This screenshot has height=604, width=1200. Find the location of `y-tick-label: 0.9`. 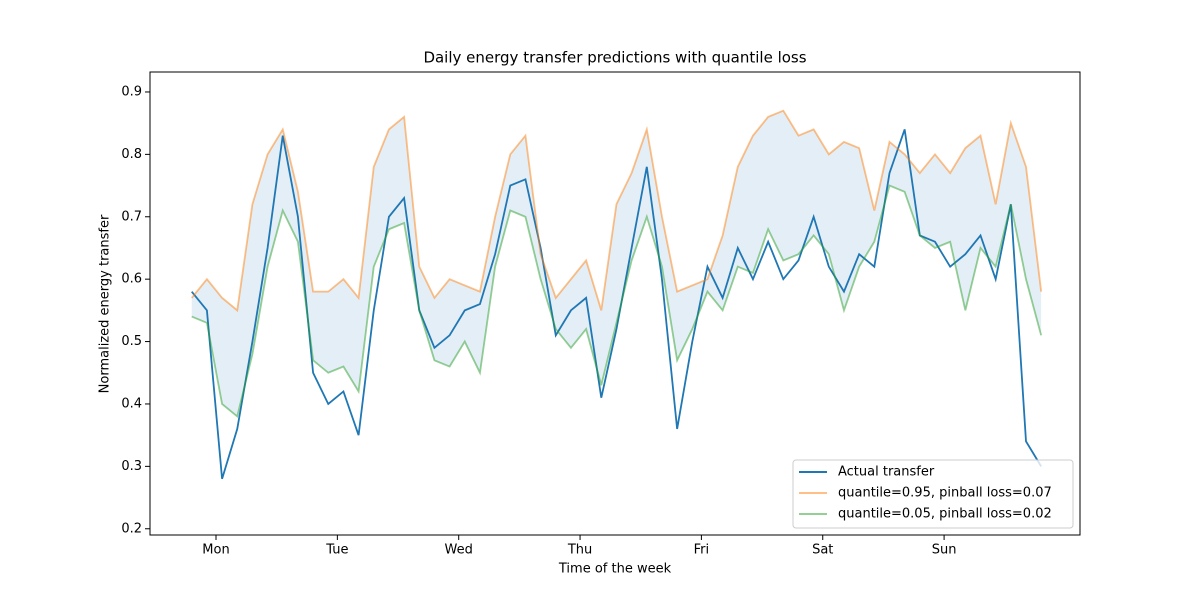

y-tick-label: 0.9 is located at coordinates (131, 91).